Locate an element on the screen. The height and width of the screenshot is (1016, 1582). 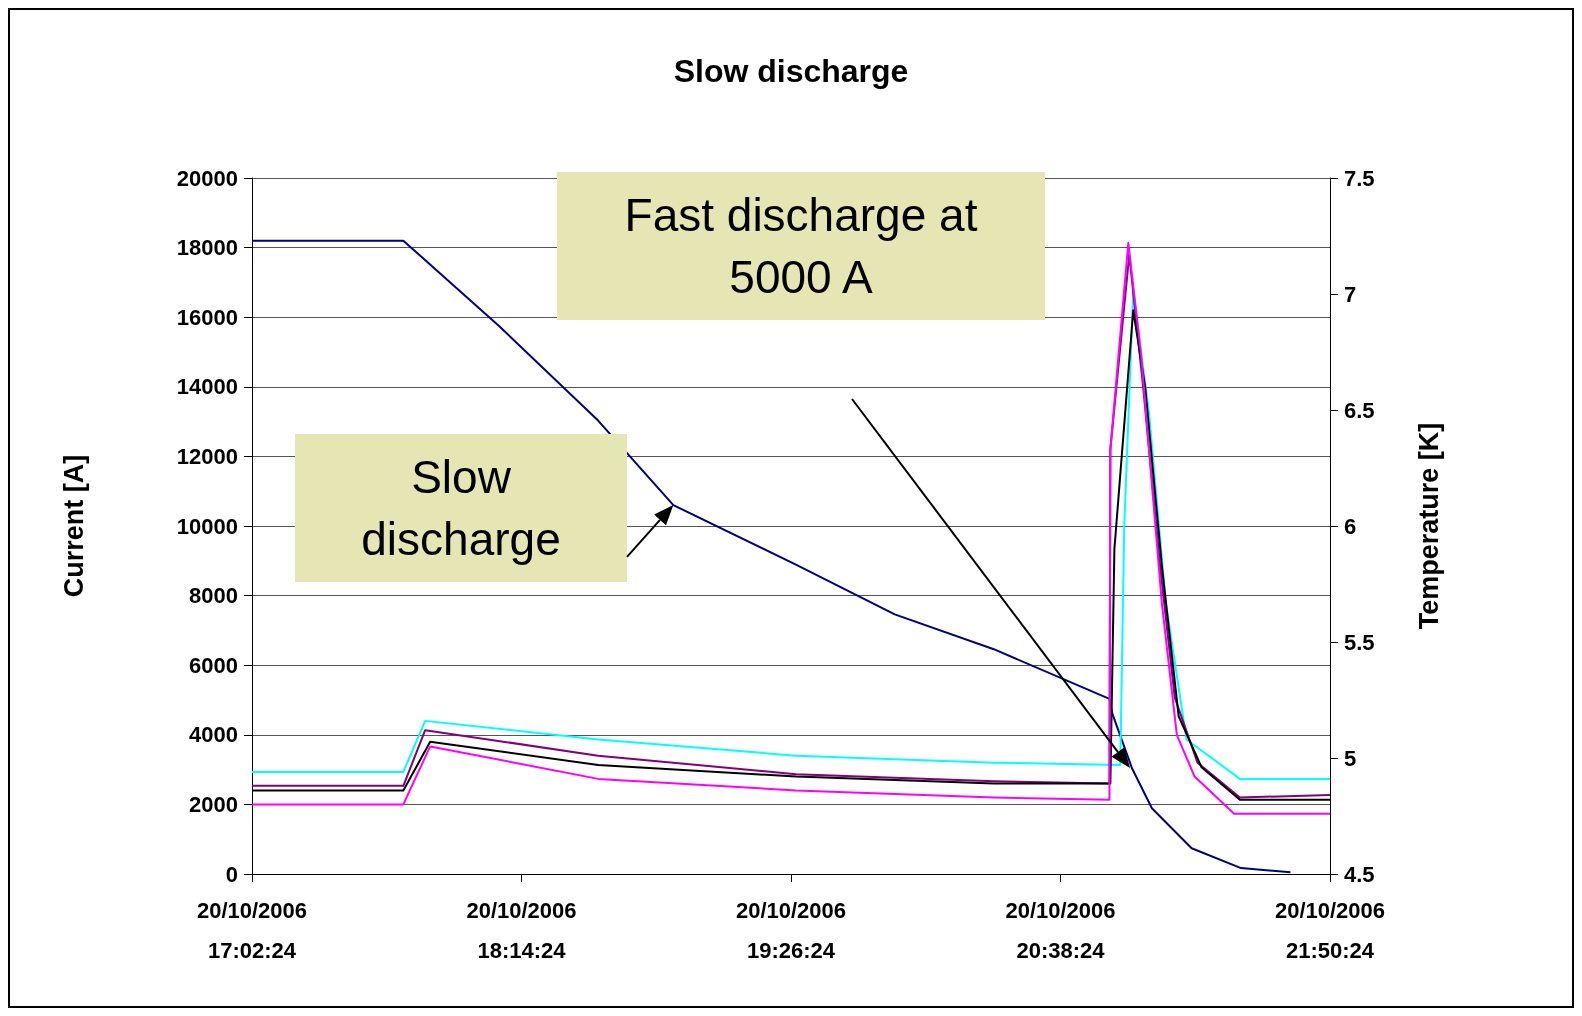
y-tick-label: 10000 is located at coordinates (207, 526).